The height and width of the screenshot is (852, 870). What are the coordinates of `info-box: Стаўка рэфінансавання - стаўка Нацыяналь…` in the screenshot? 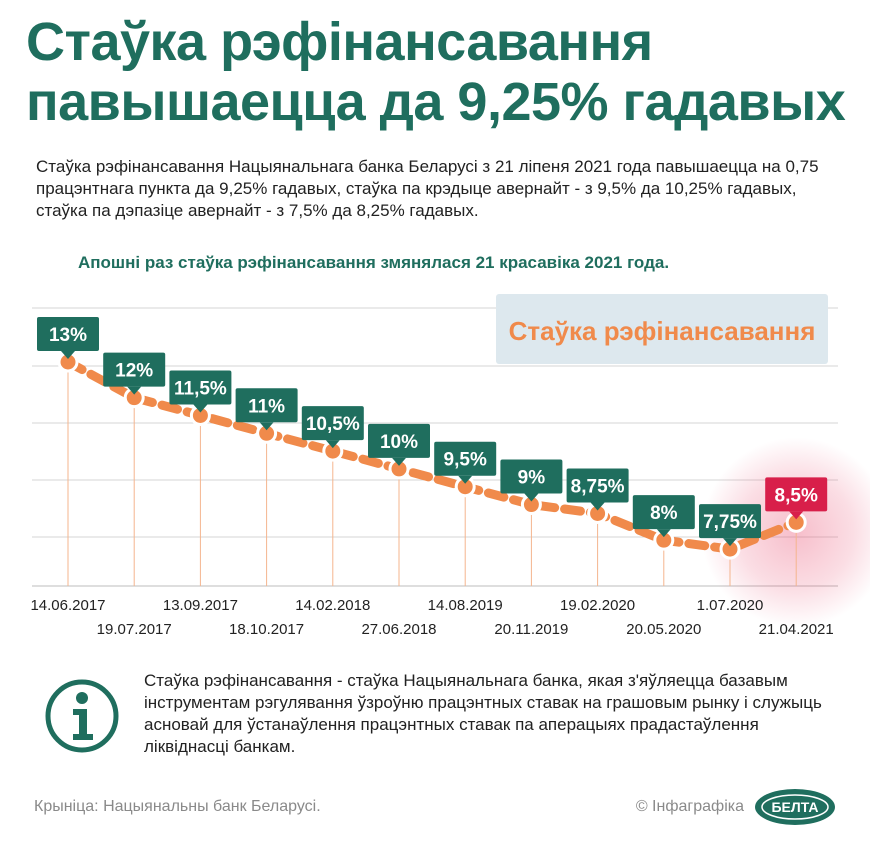 It's located at (426, 718).